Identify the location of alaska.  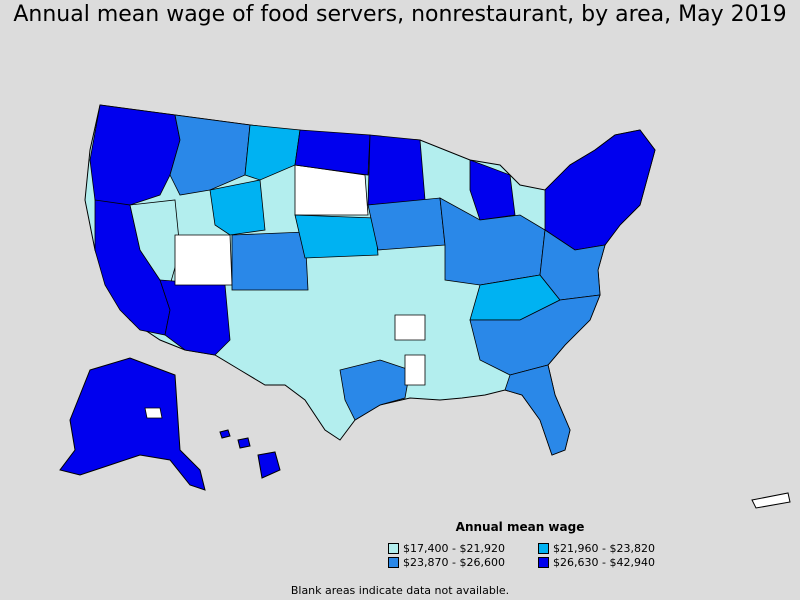
(132, 424).